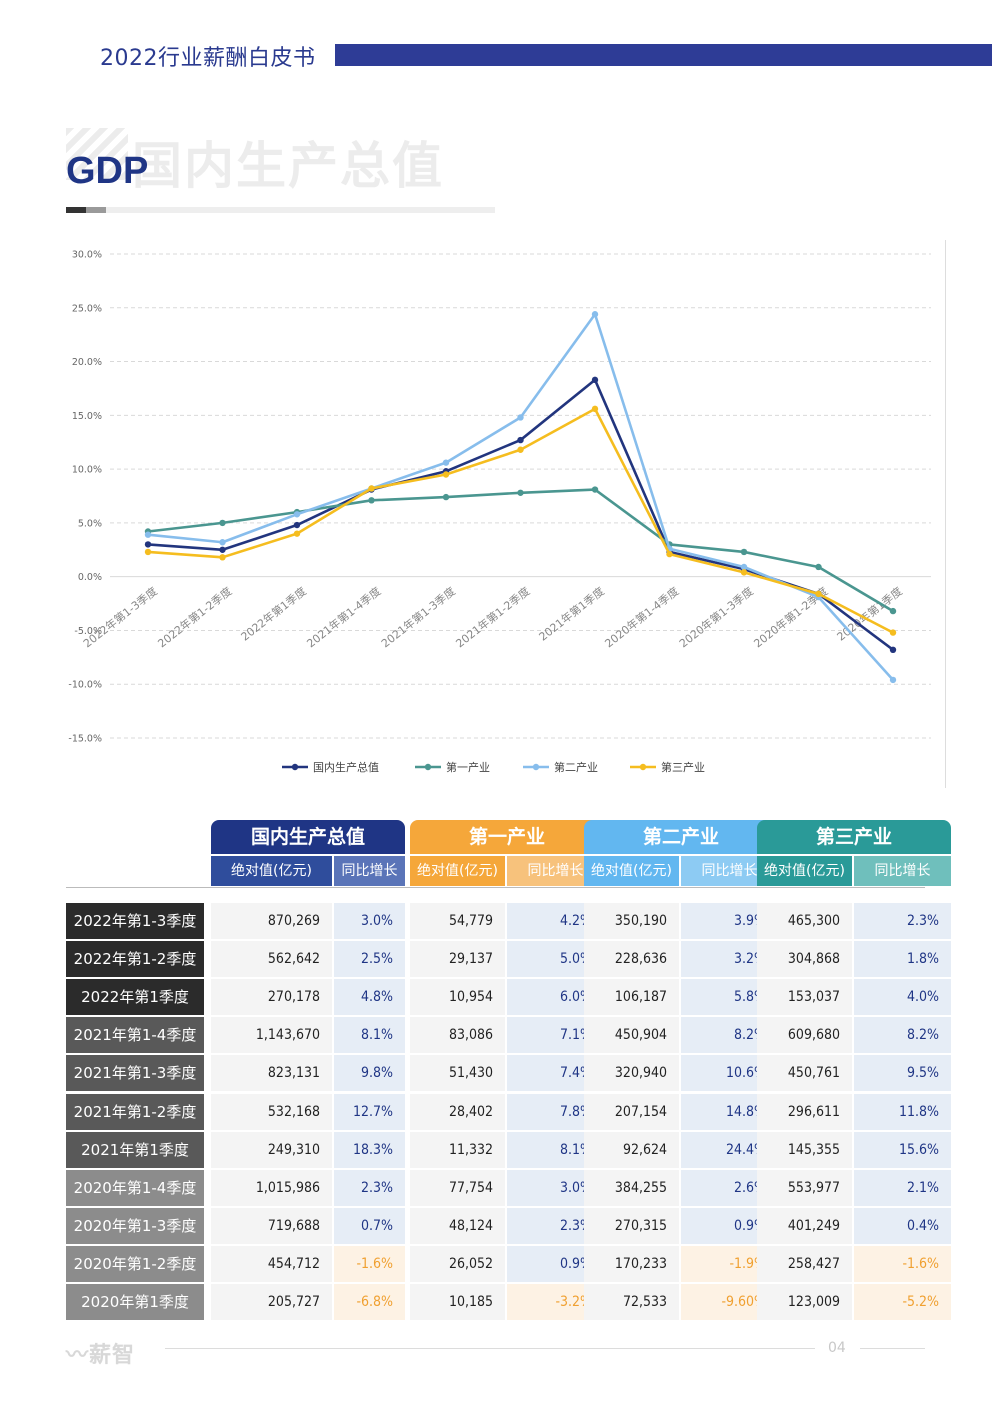 This screenshot has height=1403, width=992. What do you see at coordinates (135, 1073) in the screenshot?
I see `row-label: 2021年第1-3季度` at bounding box center [135, 1073].